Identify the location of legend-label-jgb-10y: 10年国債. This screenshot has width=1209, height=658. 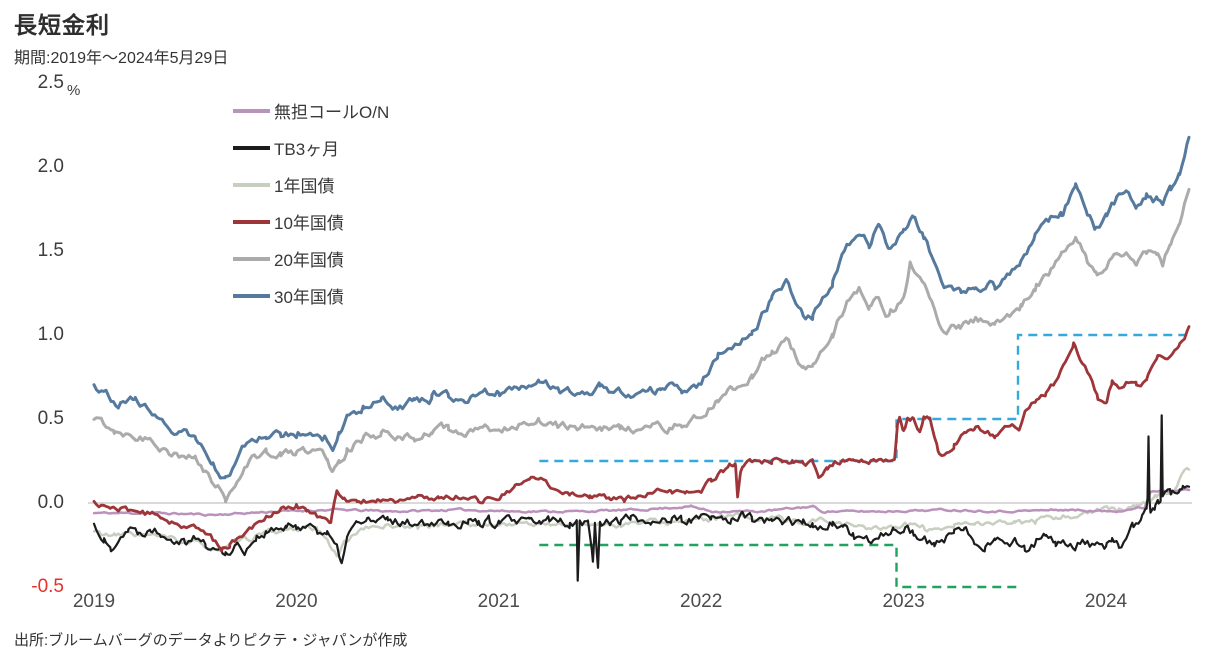
(309, 223).